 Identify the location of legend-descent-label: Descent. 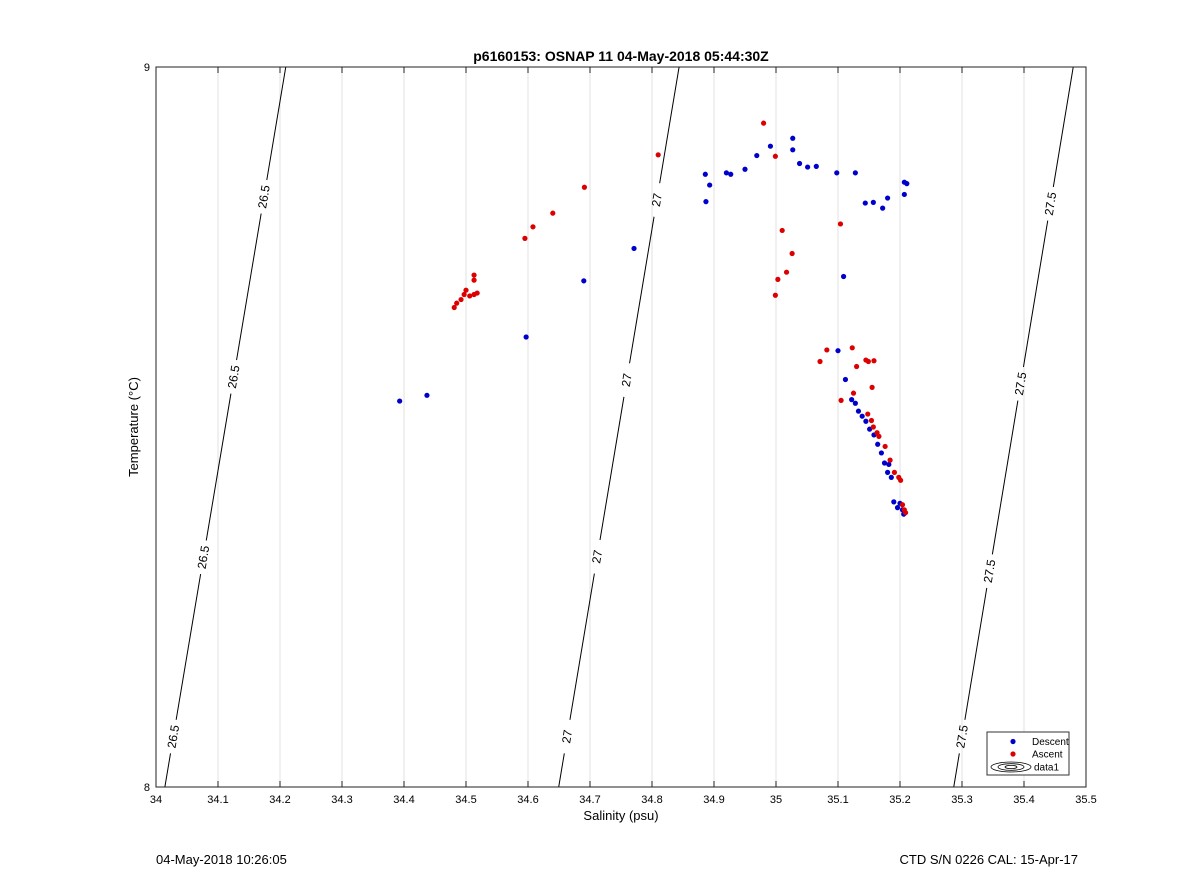
(1050, 742).